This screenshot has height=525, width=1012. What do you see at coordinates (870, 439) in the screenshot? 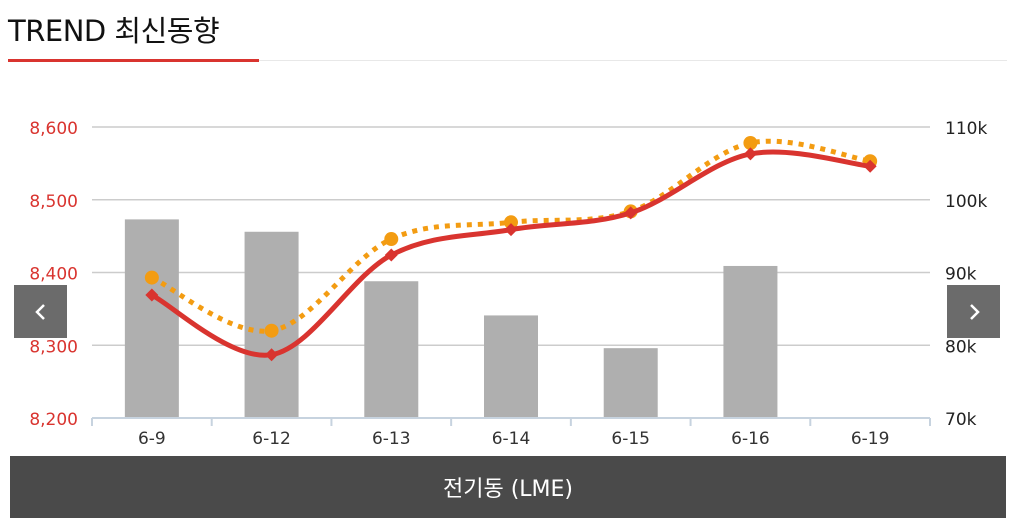
I see `x-tick-label: 6-19` at bounding box center [870, 439].